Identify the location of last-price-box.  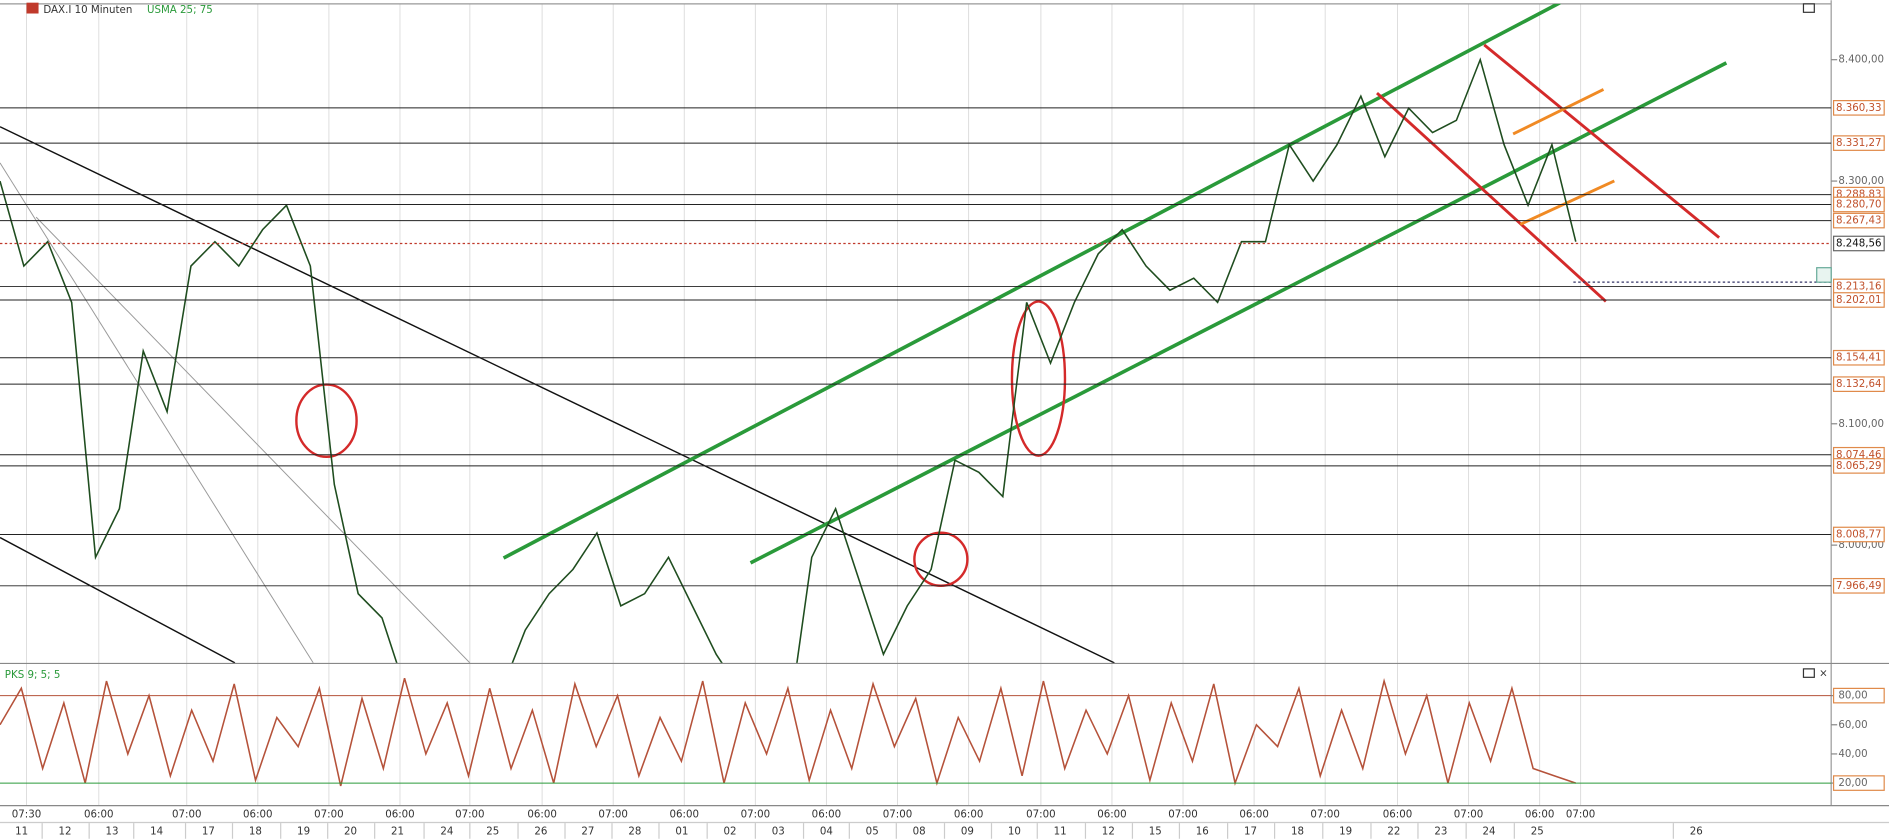
(1858, 243).